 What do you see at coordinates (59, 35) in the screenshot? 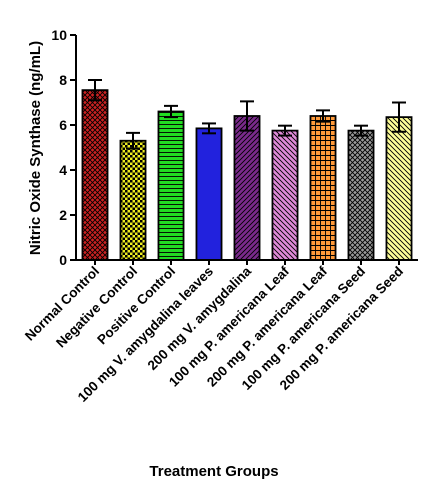
I see `y-tick-label: 10` at bounding box center [59, 35].